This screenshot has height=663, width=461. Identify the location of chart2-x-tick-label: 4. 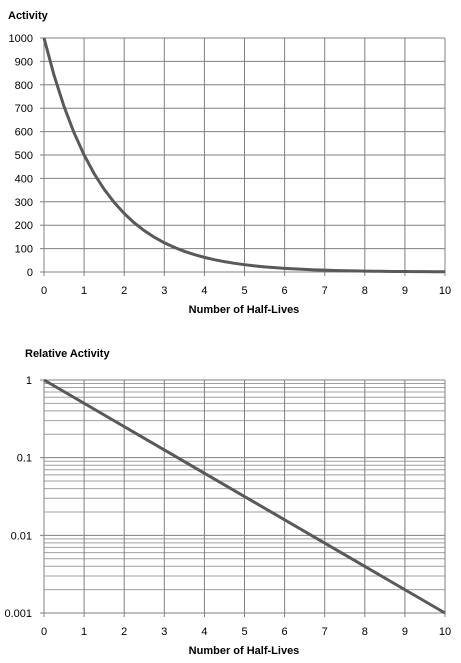
(204, 632).